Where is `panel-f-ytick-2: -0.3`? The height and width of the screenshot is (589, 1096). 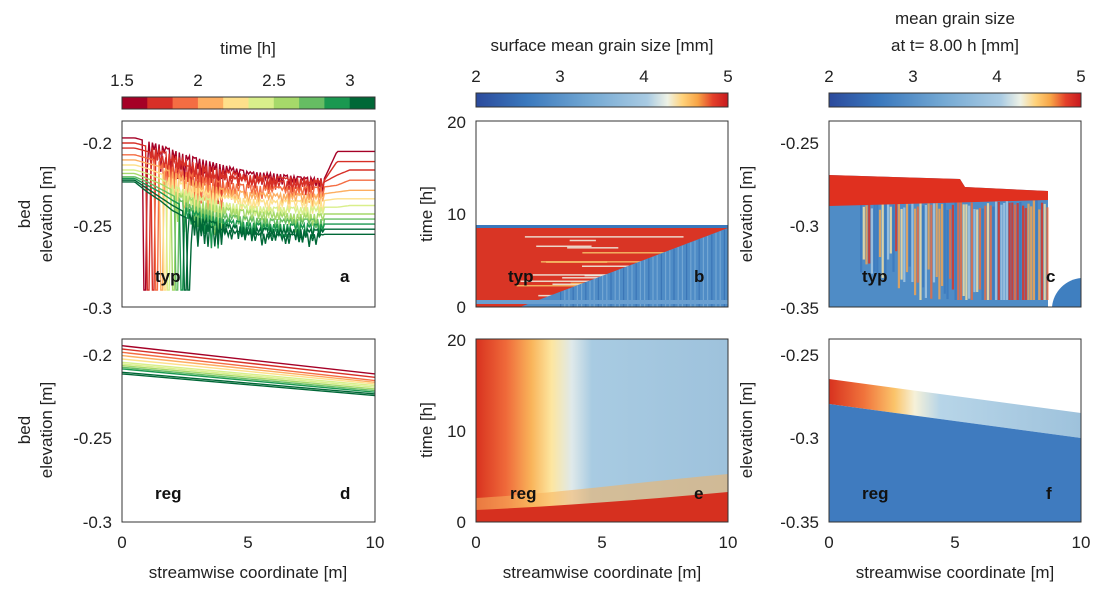 panel-f-ytick-2: -0.3 is located at coordinates (804, 438).